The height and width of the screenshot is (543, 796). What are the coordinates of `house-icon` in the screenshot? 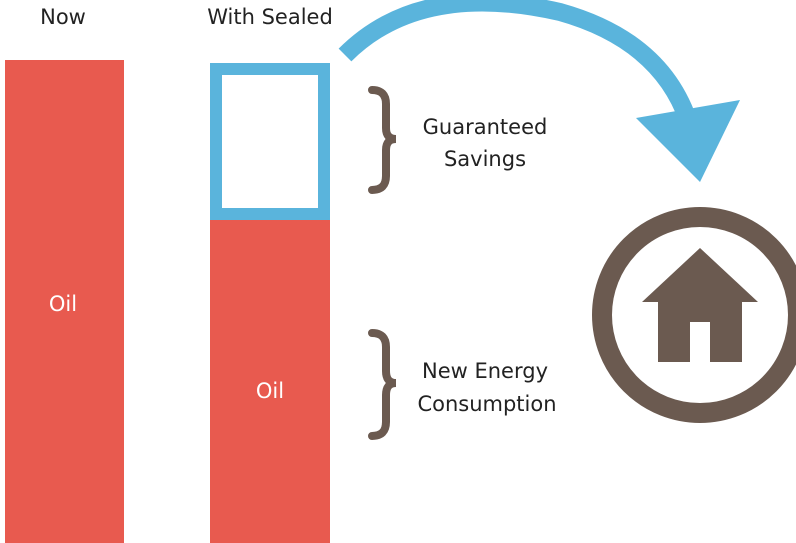 It's located at (700, 305).